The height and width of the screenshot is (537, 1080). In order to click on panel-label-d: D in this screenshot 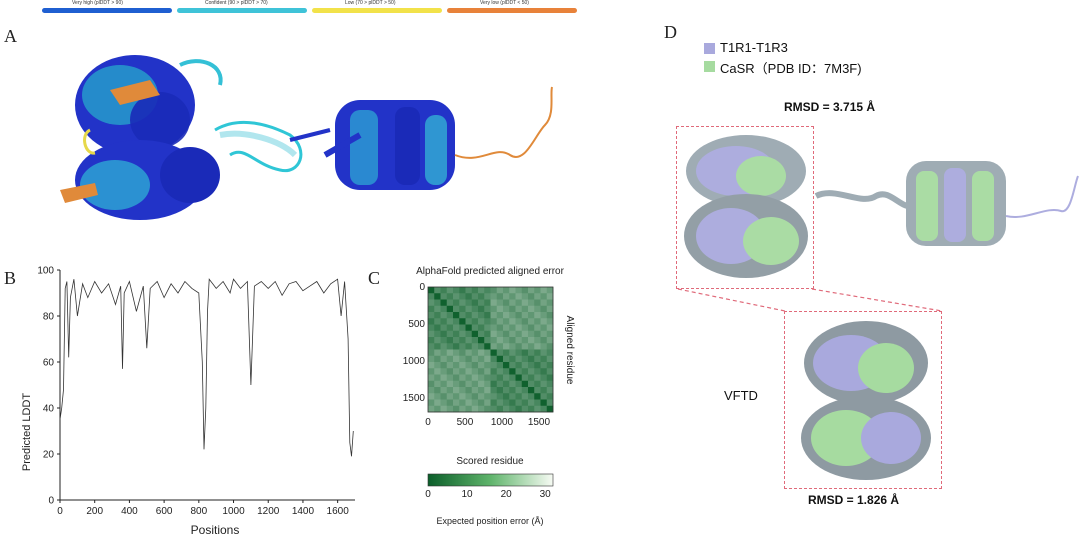, I will do `click(670, 32)`.